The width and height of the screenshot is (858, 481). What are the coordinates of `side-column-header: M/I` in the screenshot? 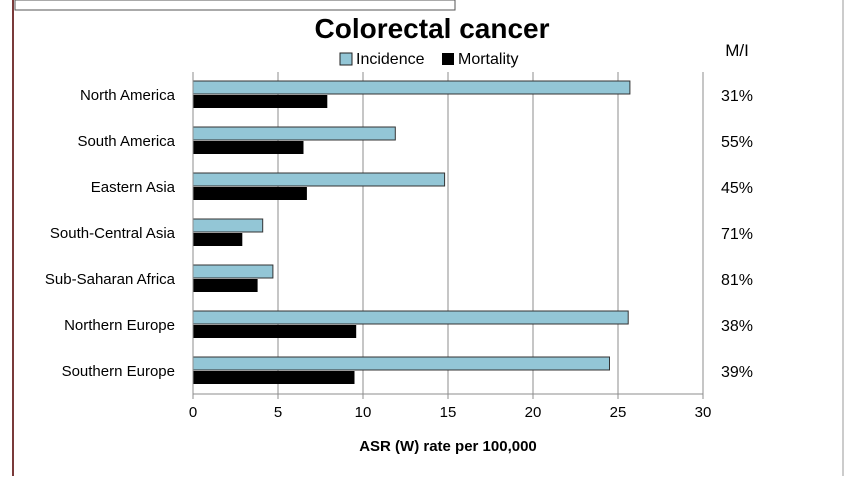 It's located at (737, 50).